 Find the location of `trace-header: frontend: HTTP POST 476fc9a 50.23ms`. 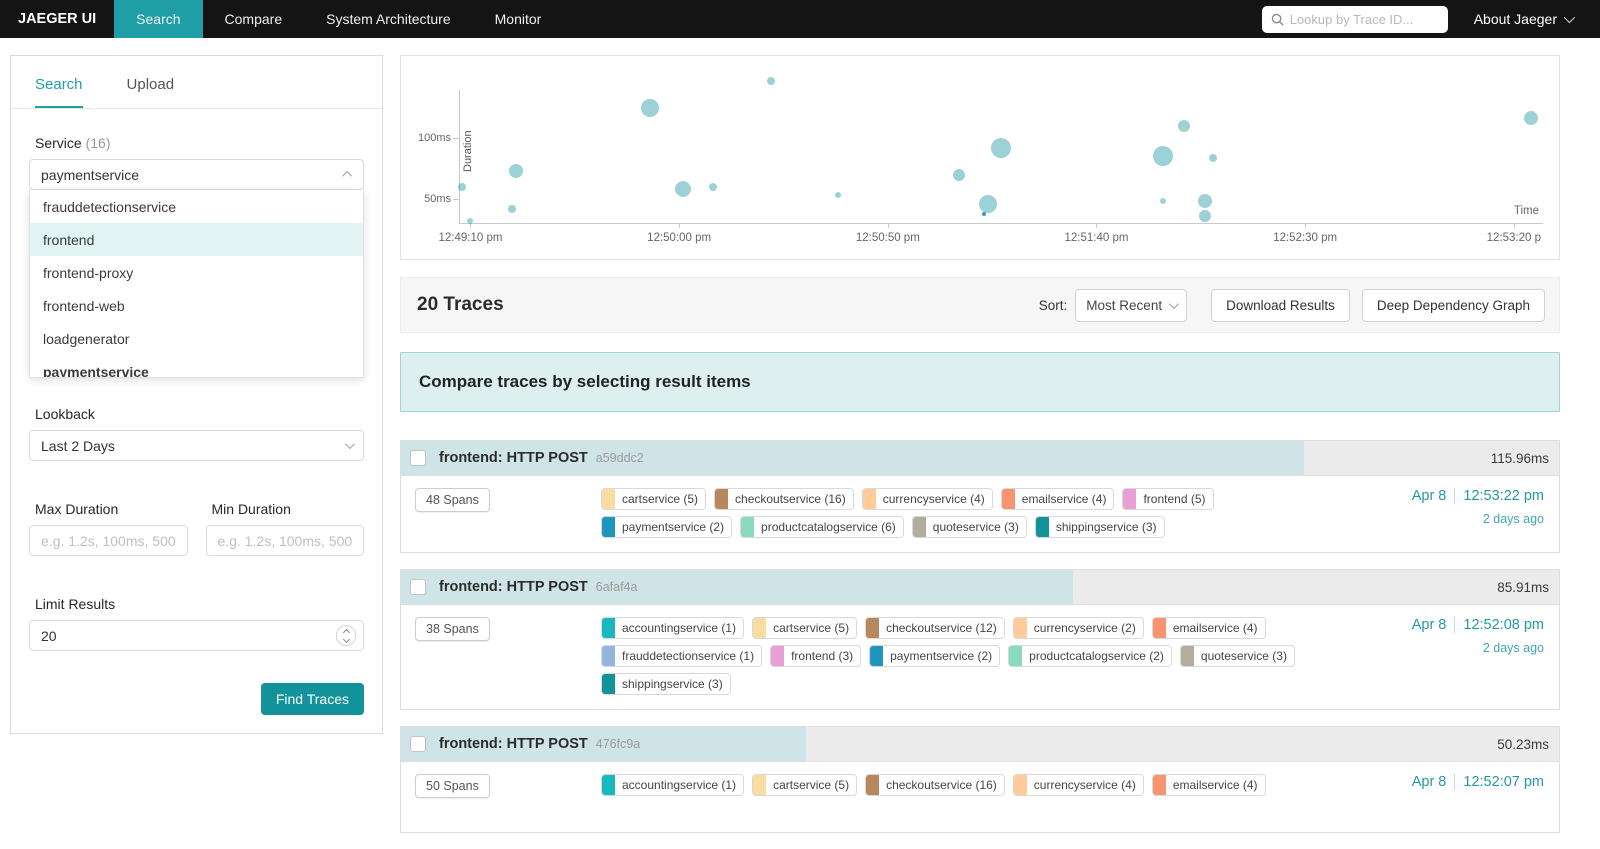

trace-header: frontend: HTTP POST 476fc9a 50.23ms is located at coordinates (980, 744).